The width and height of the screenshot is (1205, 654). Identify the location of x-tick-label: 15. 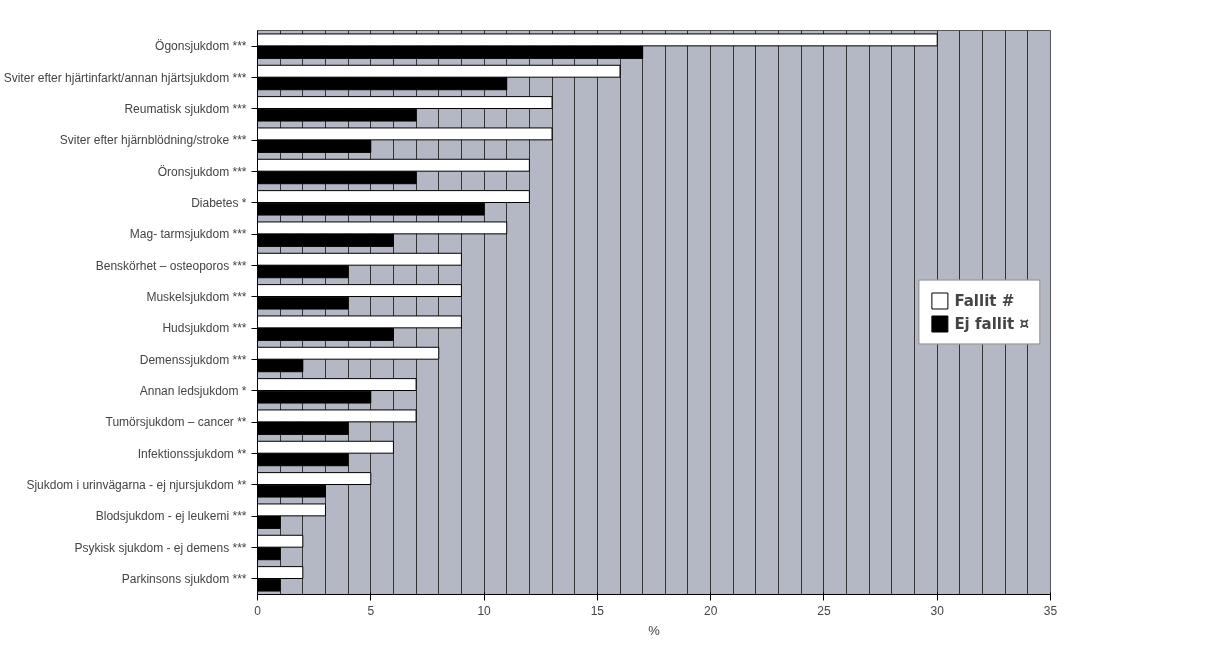
(597, 610).